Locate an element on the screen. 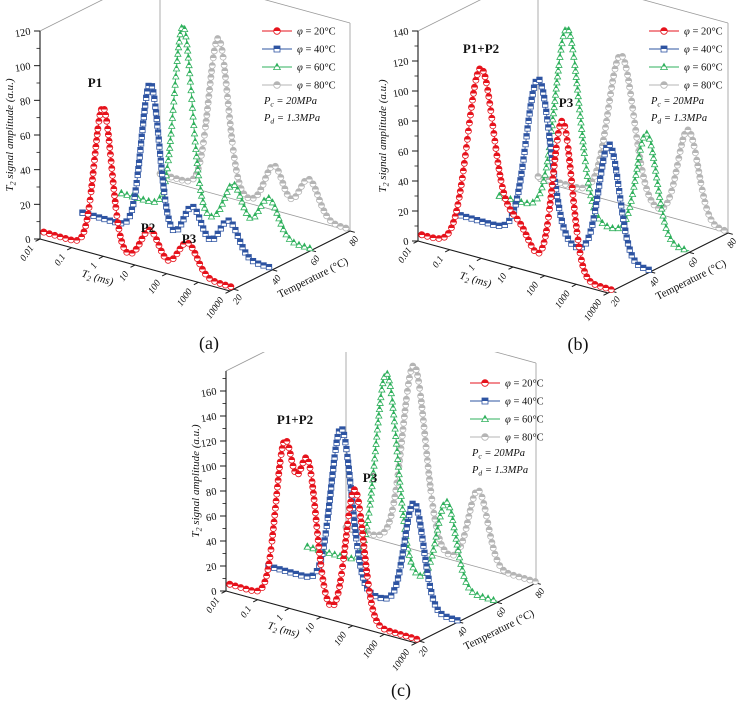  series-60C is located at coordinates (215, 137).